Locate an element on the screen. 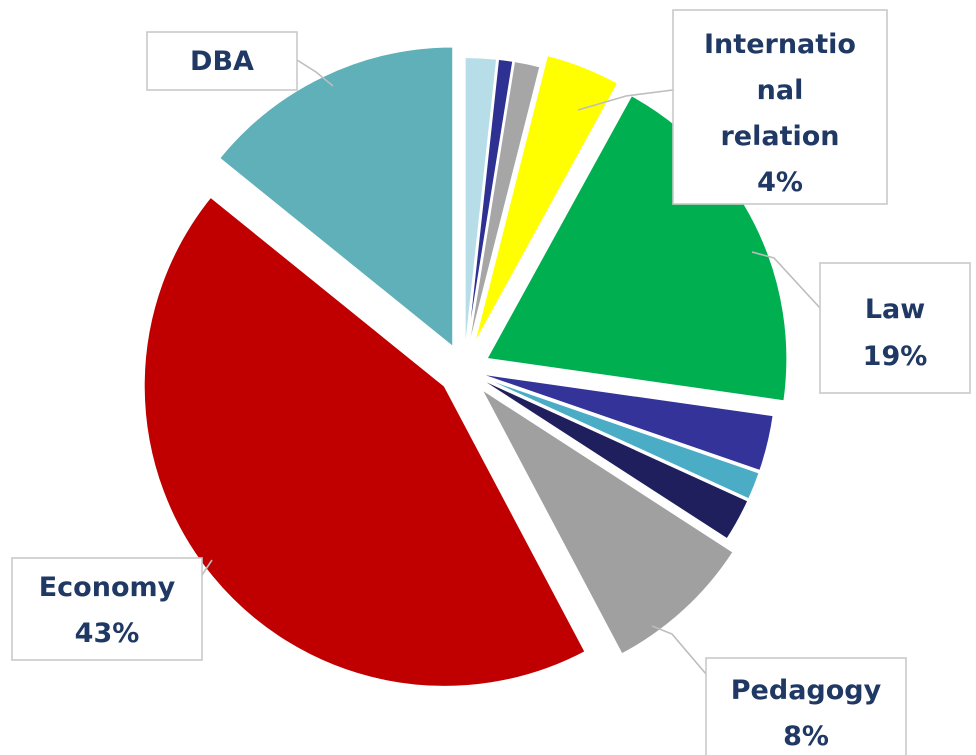  leader-economy is located at coordinates (207, 567).